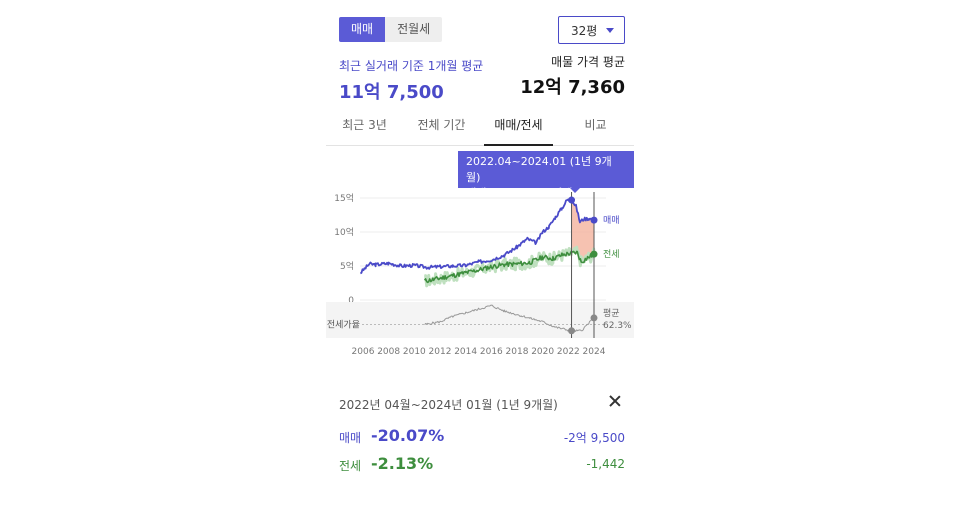 Image resolution: width=955 pixels, height=510 pixels. What do you see at coordinates (414, 29) in the screenshot?
I see `toggle-rent: 전월세` at bounding box center [414, 29].